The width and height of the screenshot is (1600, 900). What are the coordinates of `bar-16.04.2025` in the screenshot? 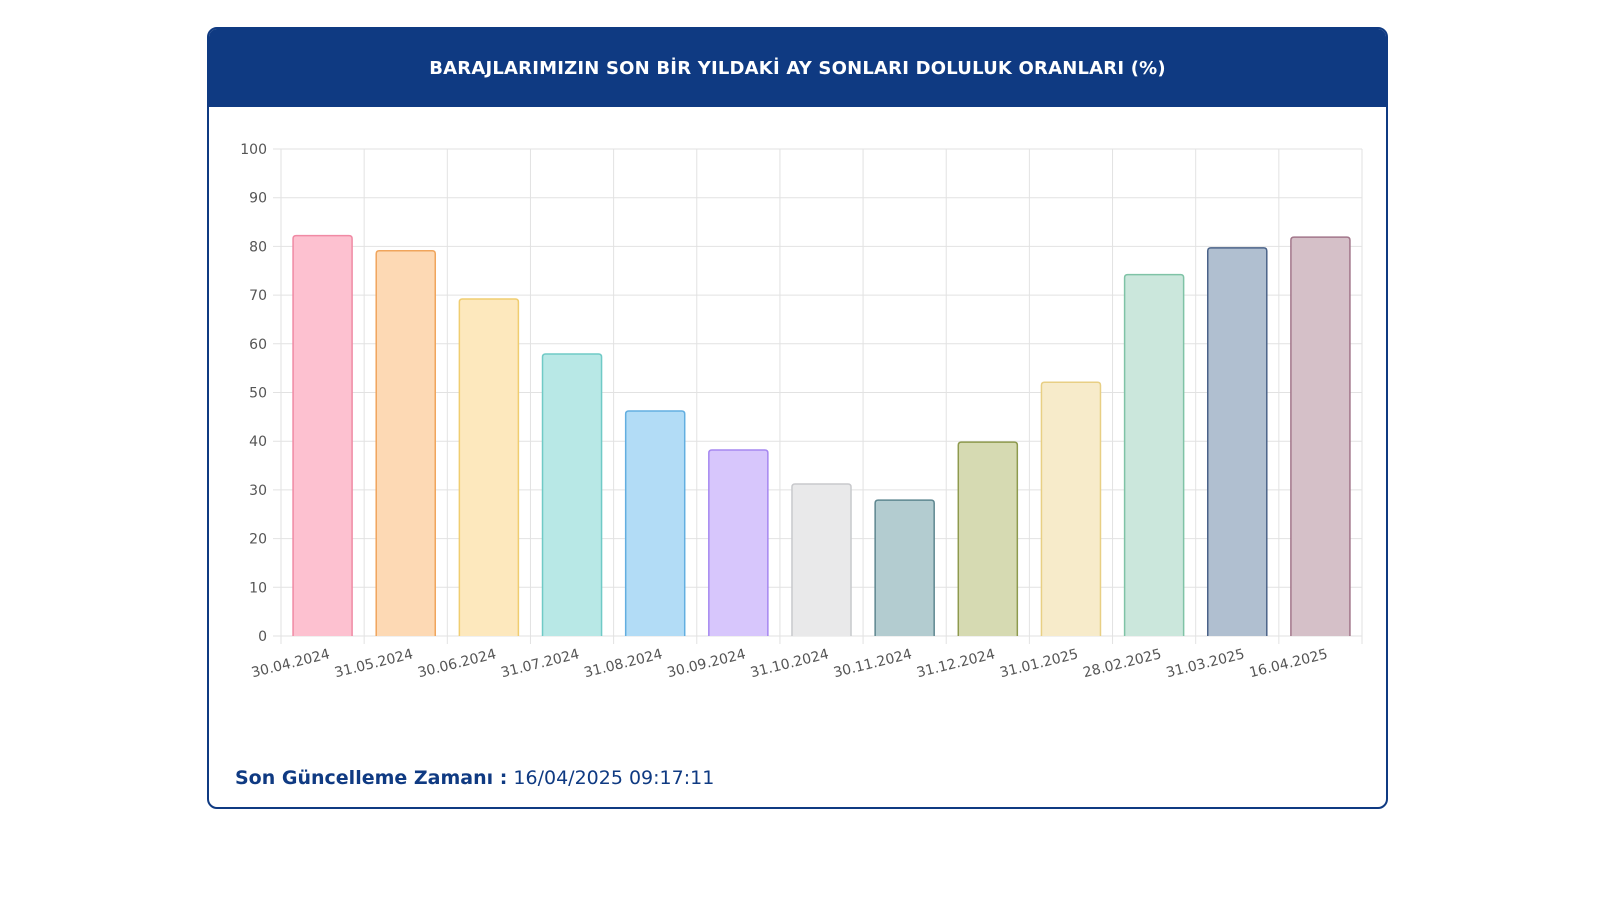 It's located at (1320, 436).